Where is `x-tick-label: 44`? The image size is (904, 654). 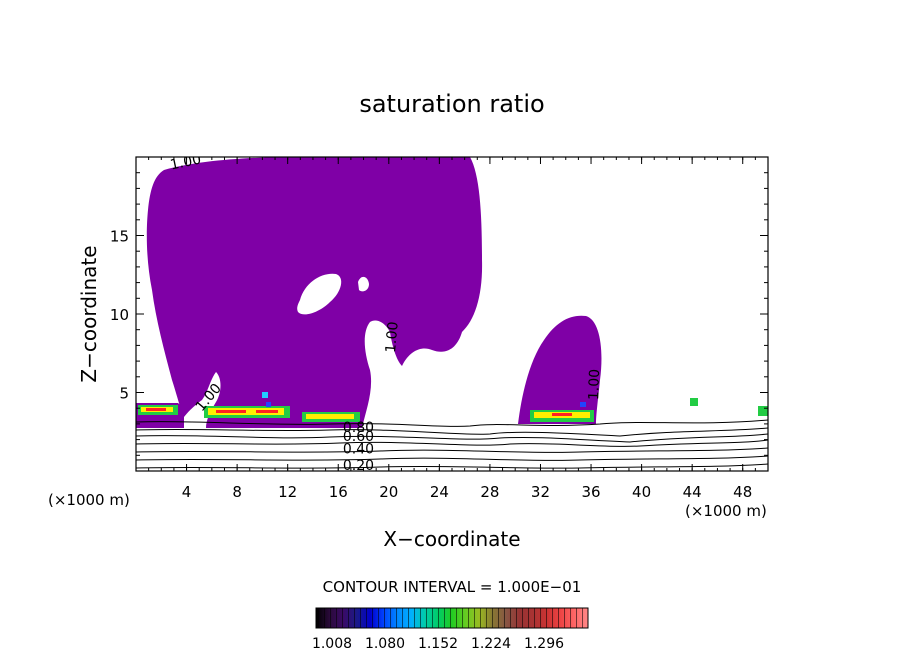 x-tick-label: 44 is located at coordinates (692, 492).